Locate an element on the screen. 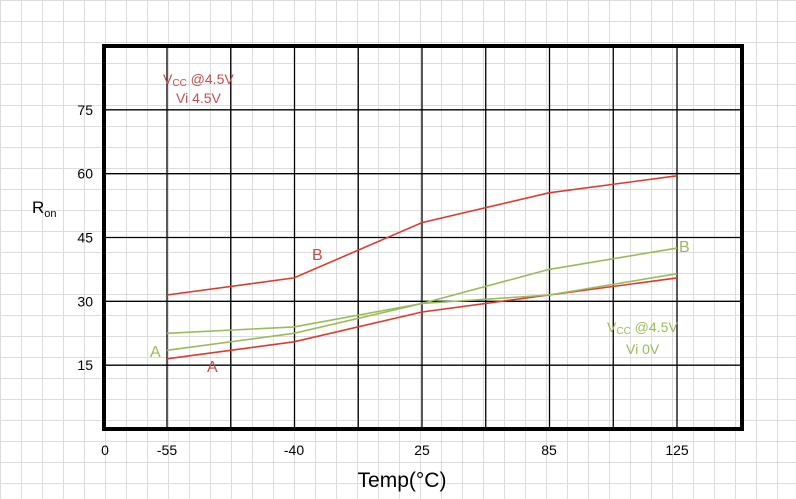 The height and width of the screenshot is (499, 796). annotation-vcc-red: VCC @4.5V is located at coordinates (198, 80).